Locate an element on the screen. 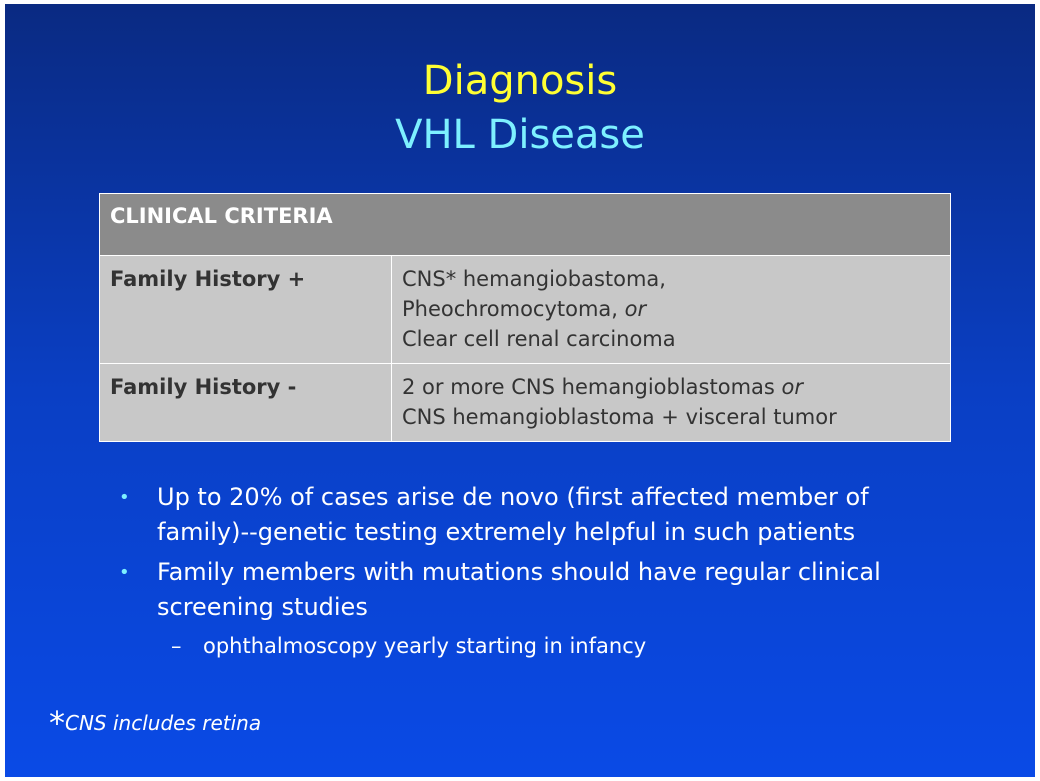 This screenshot has height=781, width=1040. slide-subtitle: VHL Disease is located at coordinates (520, 135).